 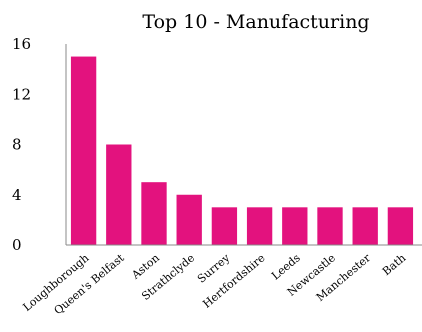 What do you see at coordinates (233, 280) in the screenshot?
I see `x-tick-label: Hertfordshire` at bounding box center [233, 280].